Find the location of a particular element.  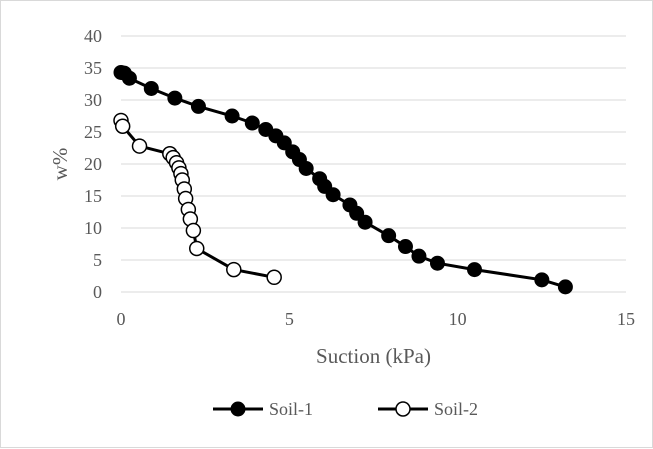

x-tick-label: 5 is located at coordinates (289, 319).